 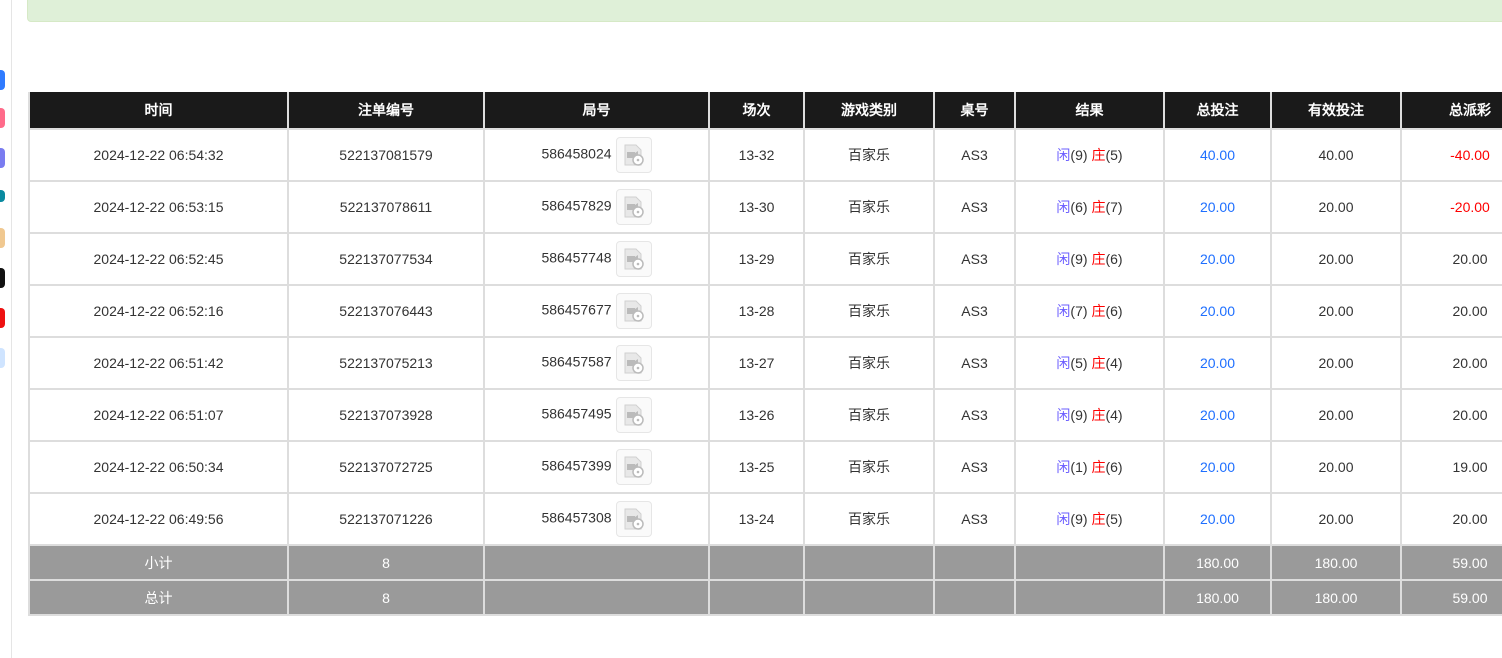 What do you see at coordinates (158, 519) in the screenshot?
I see `cell-time: 2024-12-22 06:49:56` at bounding box center [158, 519].